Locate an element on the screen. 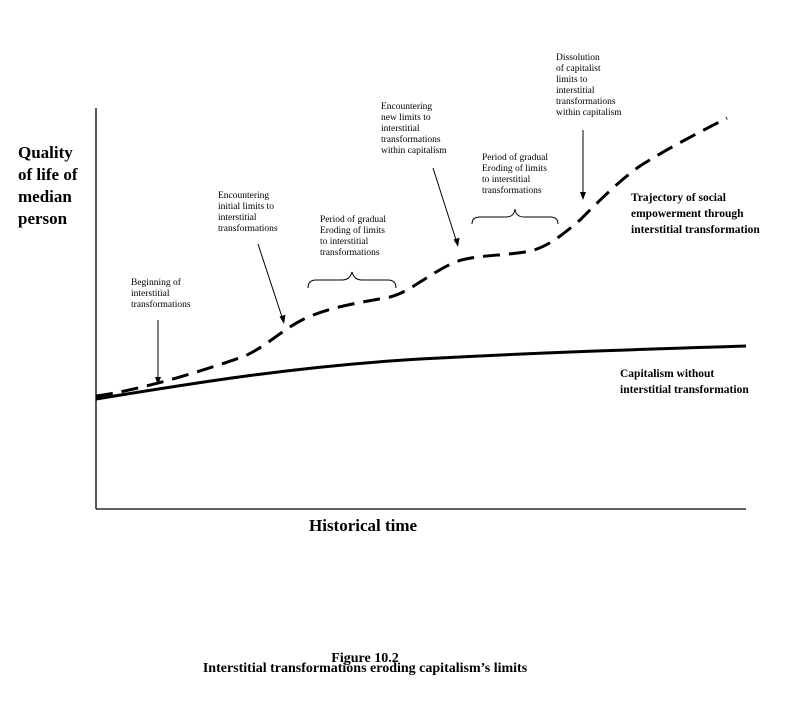 Image resolution: width=798 pixels, height=713 pixels. arrow-beginning is located at coordinates (158, 352).